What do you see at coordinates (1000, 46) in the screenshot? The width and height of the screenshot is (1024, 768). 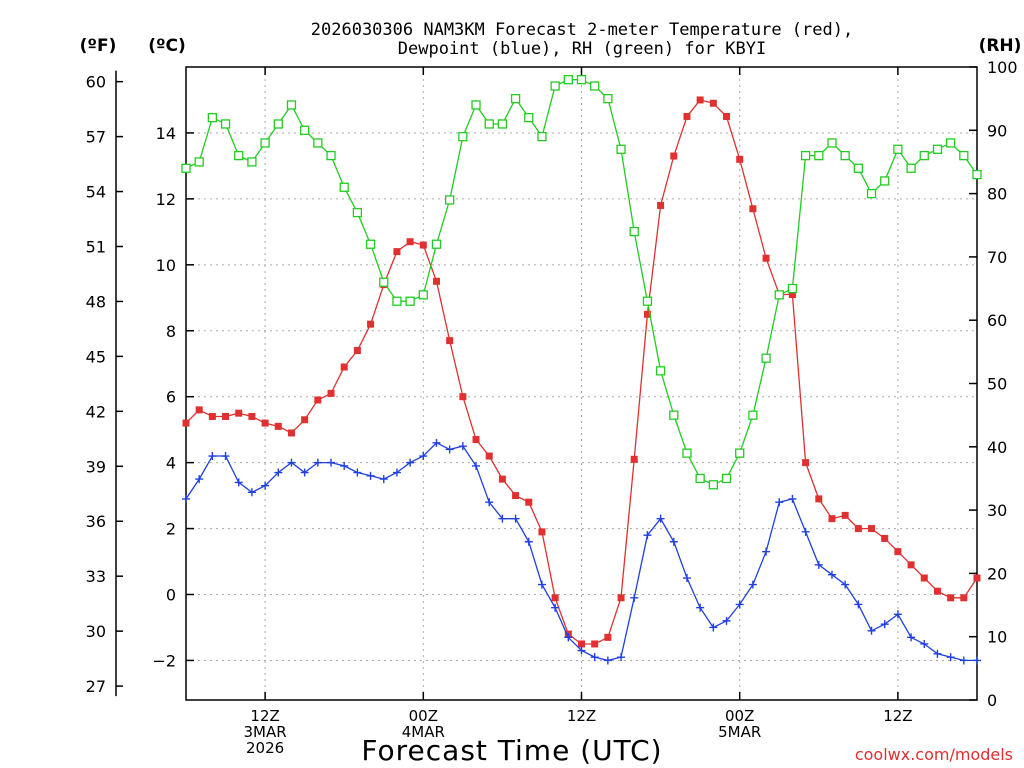 I see `rh-unit-label: (RH)` at bounding box center [1000, 46].